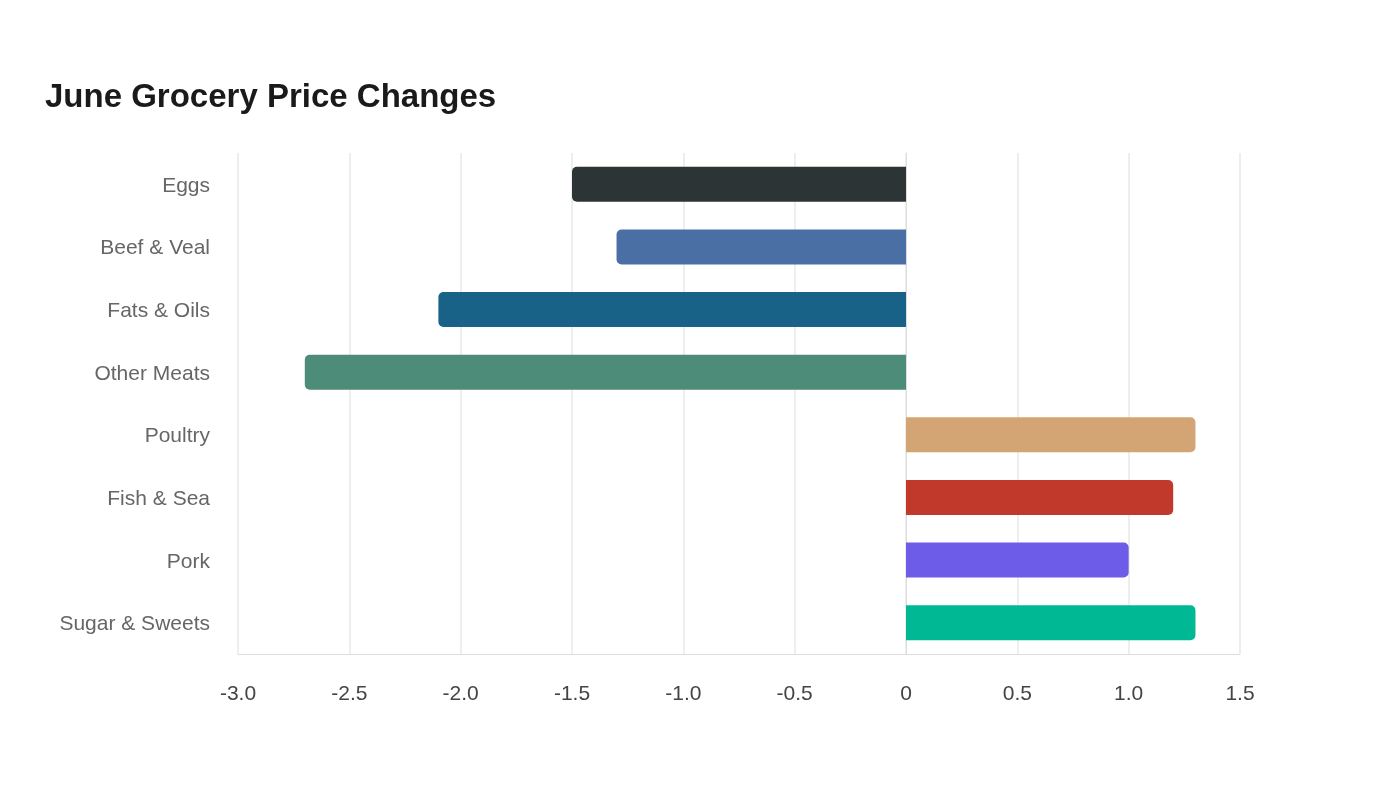 Image resolution: width=1400 pixels, height=800 pixels. What do you see at coordinates (238, 692) in the screenshot?
I see `x-tick-label: -3.0` at bounding box center [238, 692].